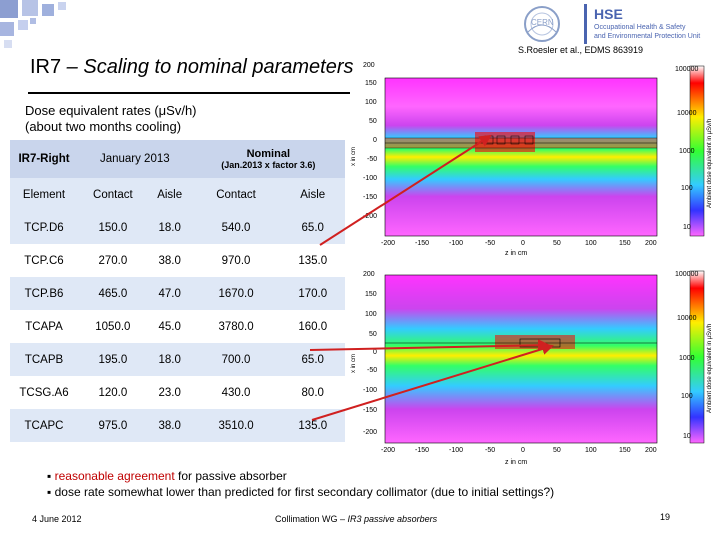  Describe the element at coordinates (236, 227) in the screenshot. I see `cell: 540.0` at that location.